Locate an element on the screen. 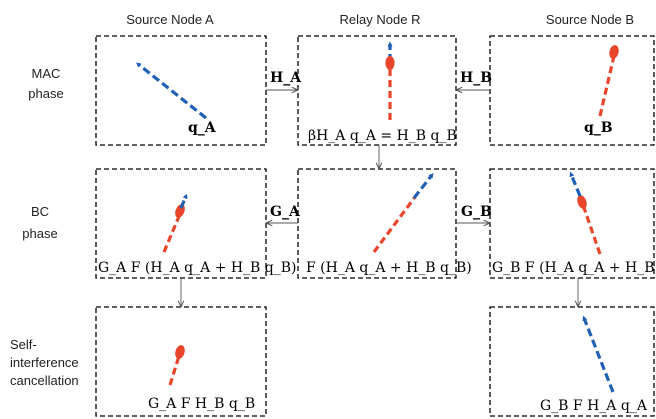 The height and width of the screenshot is (419, 656). signal-a-bc-blue is located at coordinates (183, 201).